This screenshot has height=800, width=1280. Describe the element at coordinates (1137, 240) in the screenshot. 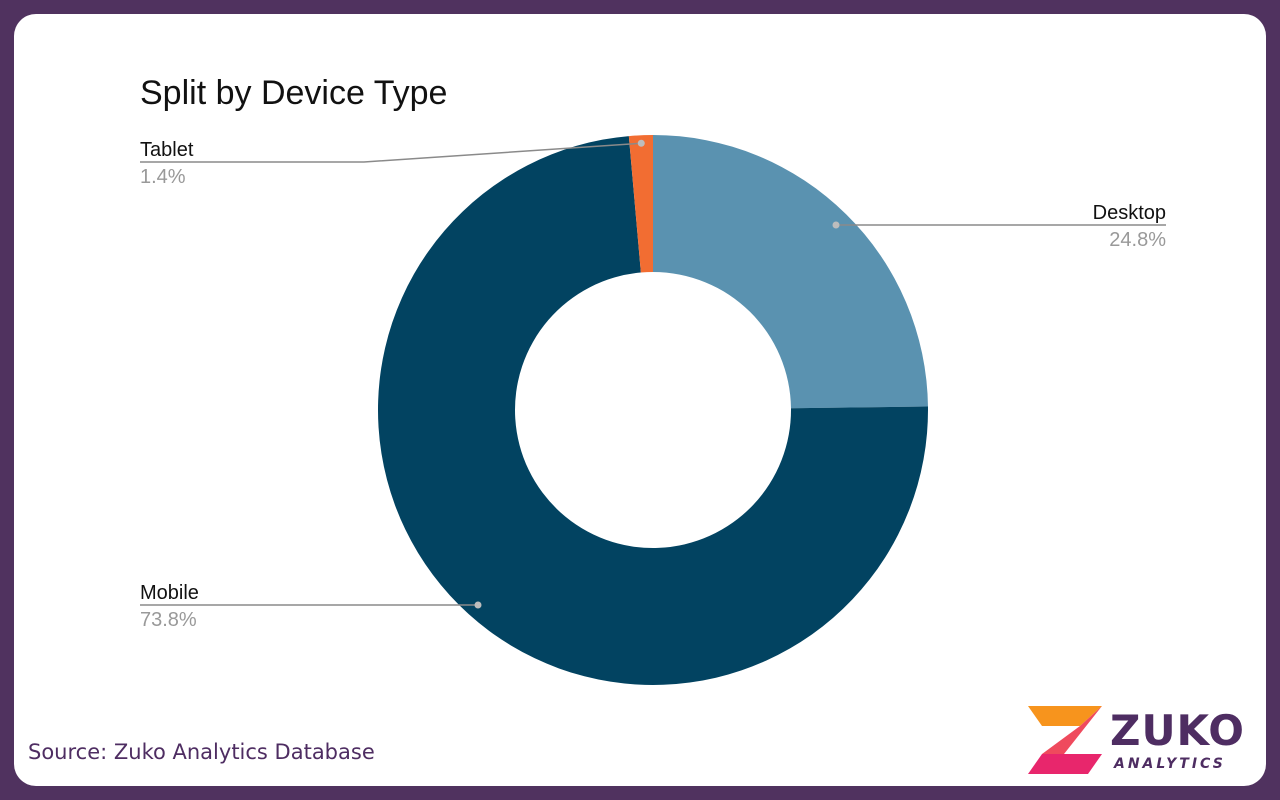

I see `value-label-desktop: 24.8%` at that location.